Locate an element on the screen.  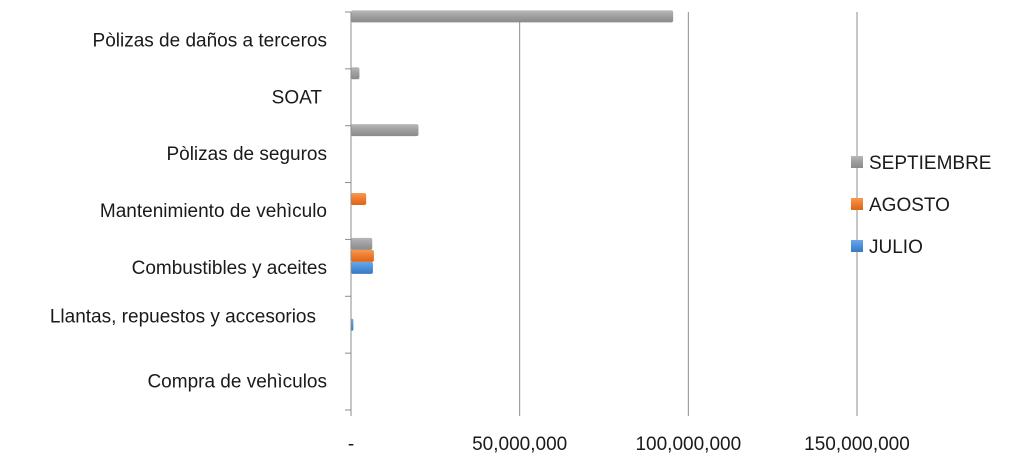
legend-swatch-julio is located at coordinates (857, 246).